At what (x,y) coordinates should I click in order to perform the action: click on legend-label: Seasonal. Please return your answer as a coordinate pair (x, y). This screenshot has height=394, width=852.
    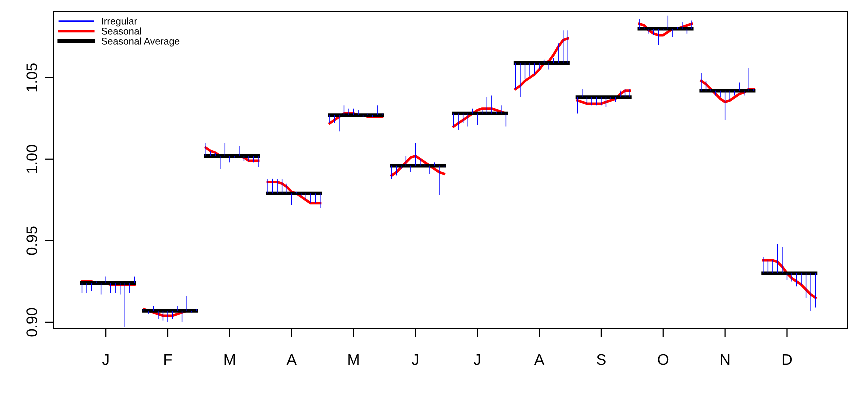
    Looking at the image, I should click on (122, 31).